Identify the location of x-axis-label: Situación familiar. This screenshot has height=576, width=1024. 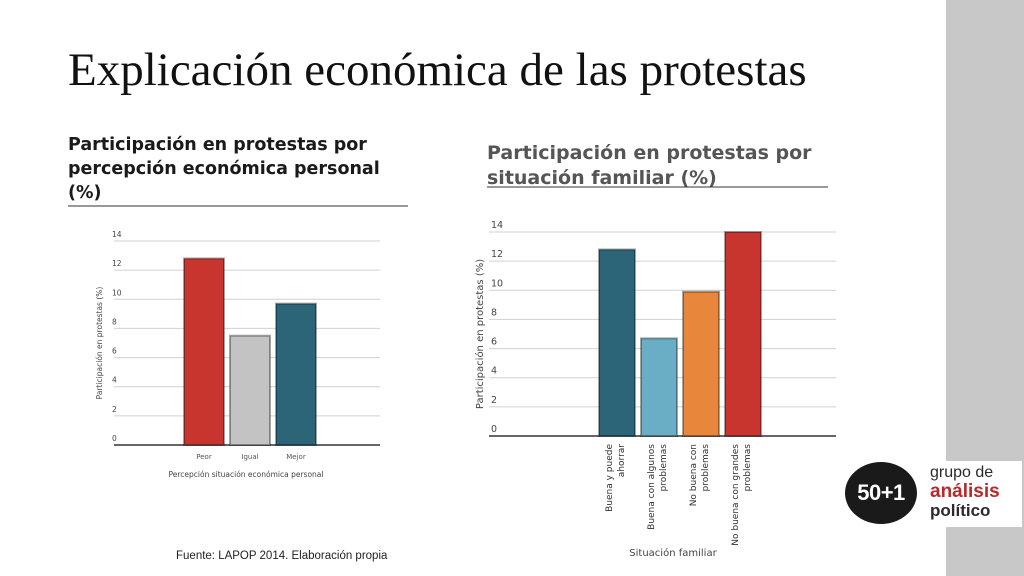
(673, 553).